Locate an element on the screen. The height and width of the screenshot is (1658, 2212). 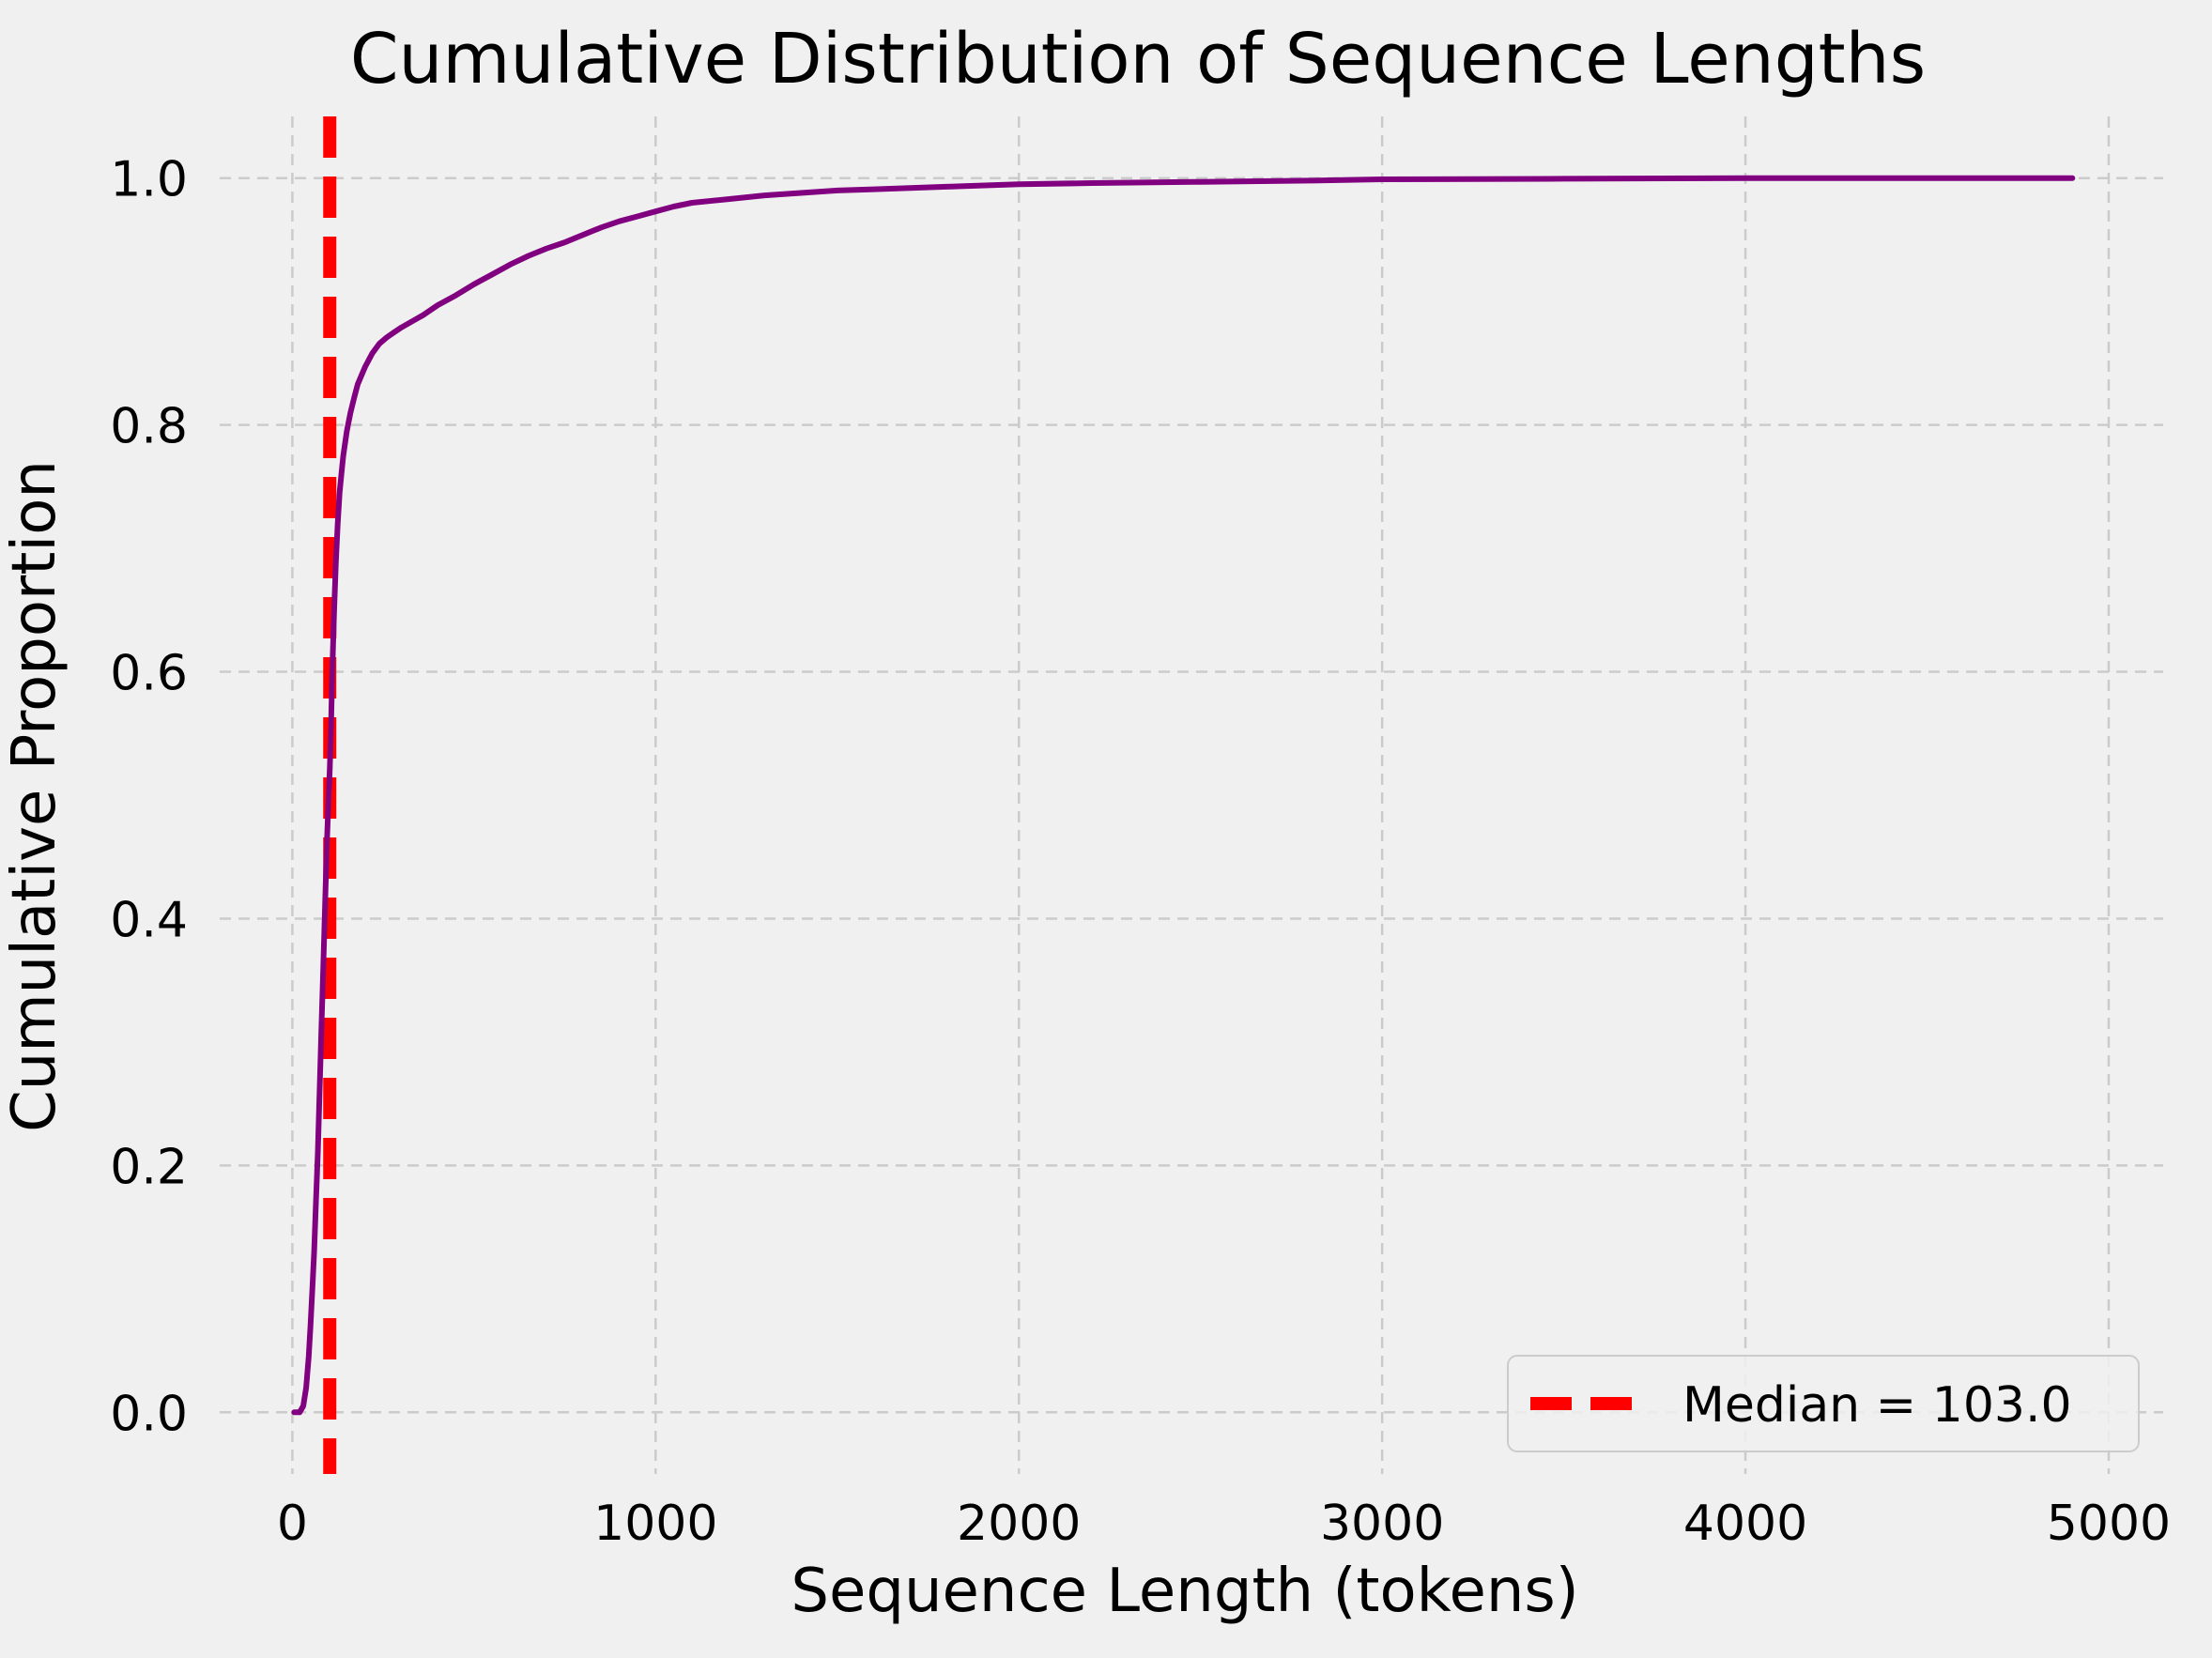
x-axis-label: Sequence Length (tokens) is located at coordinates (1184, 1591).